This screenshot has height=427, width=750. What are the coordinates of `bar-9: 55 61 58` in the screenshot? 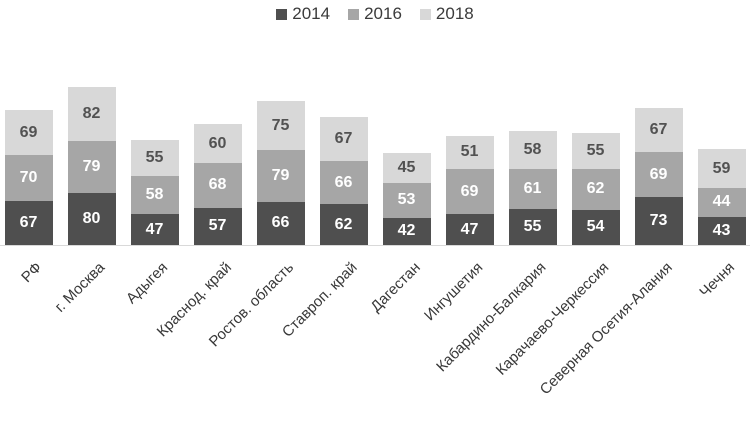 It's located at (532, 188).